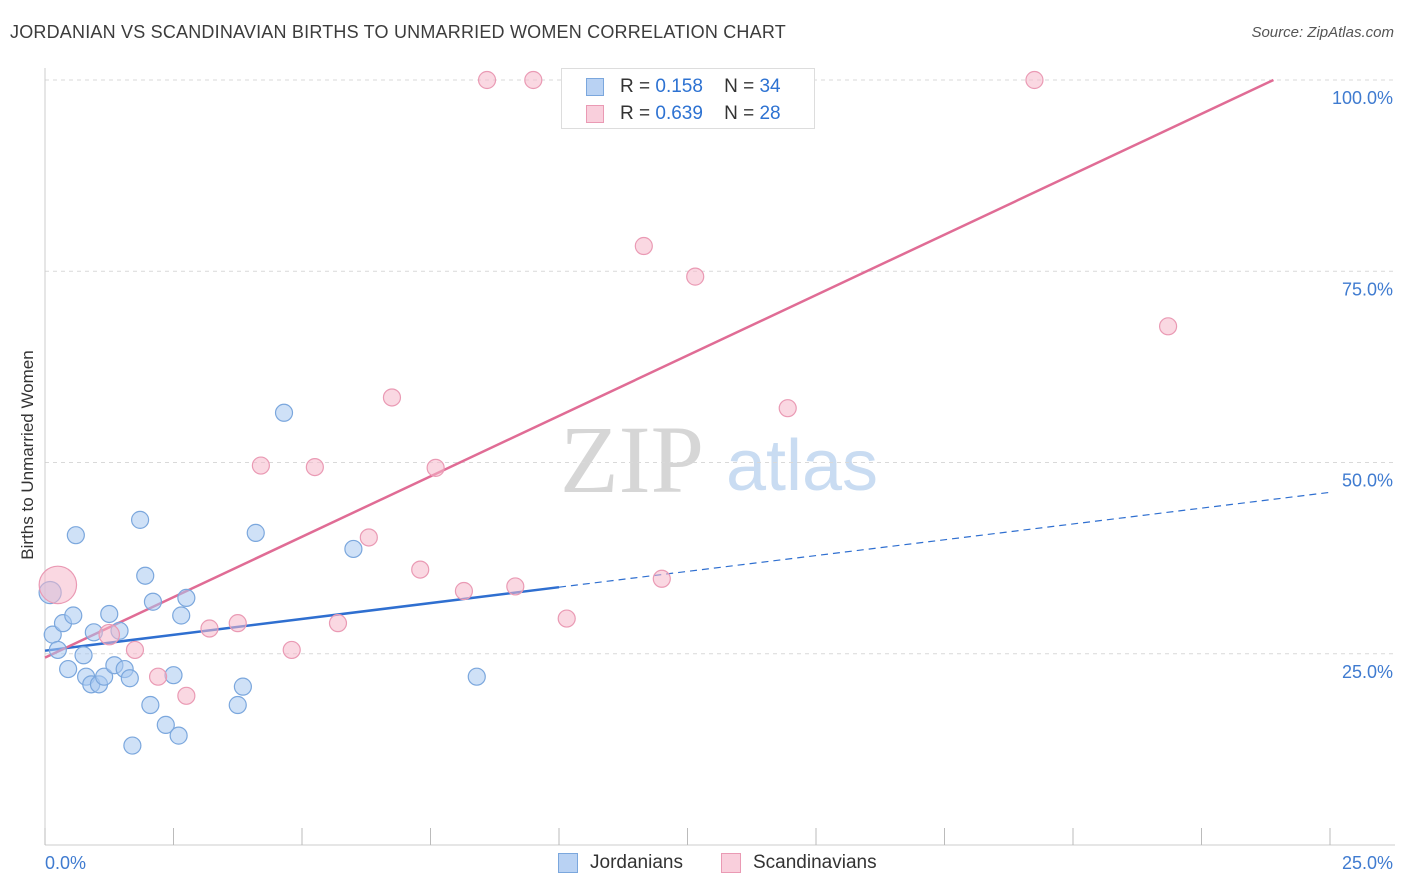 This screenshot has height=892, width=1406. What do you see at coordinates (1367, 481) in the screenshot?
I see `y-tick-label: 50.0%` at bounding box center [1367, 481].